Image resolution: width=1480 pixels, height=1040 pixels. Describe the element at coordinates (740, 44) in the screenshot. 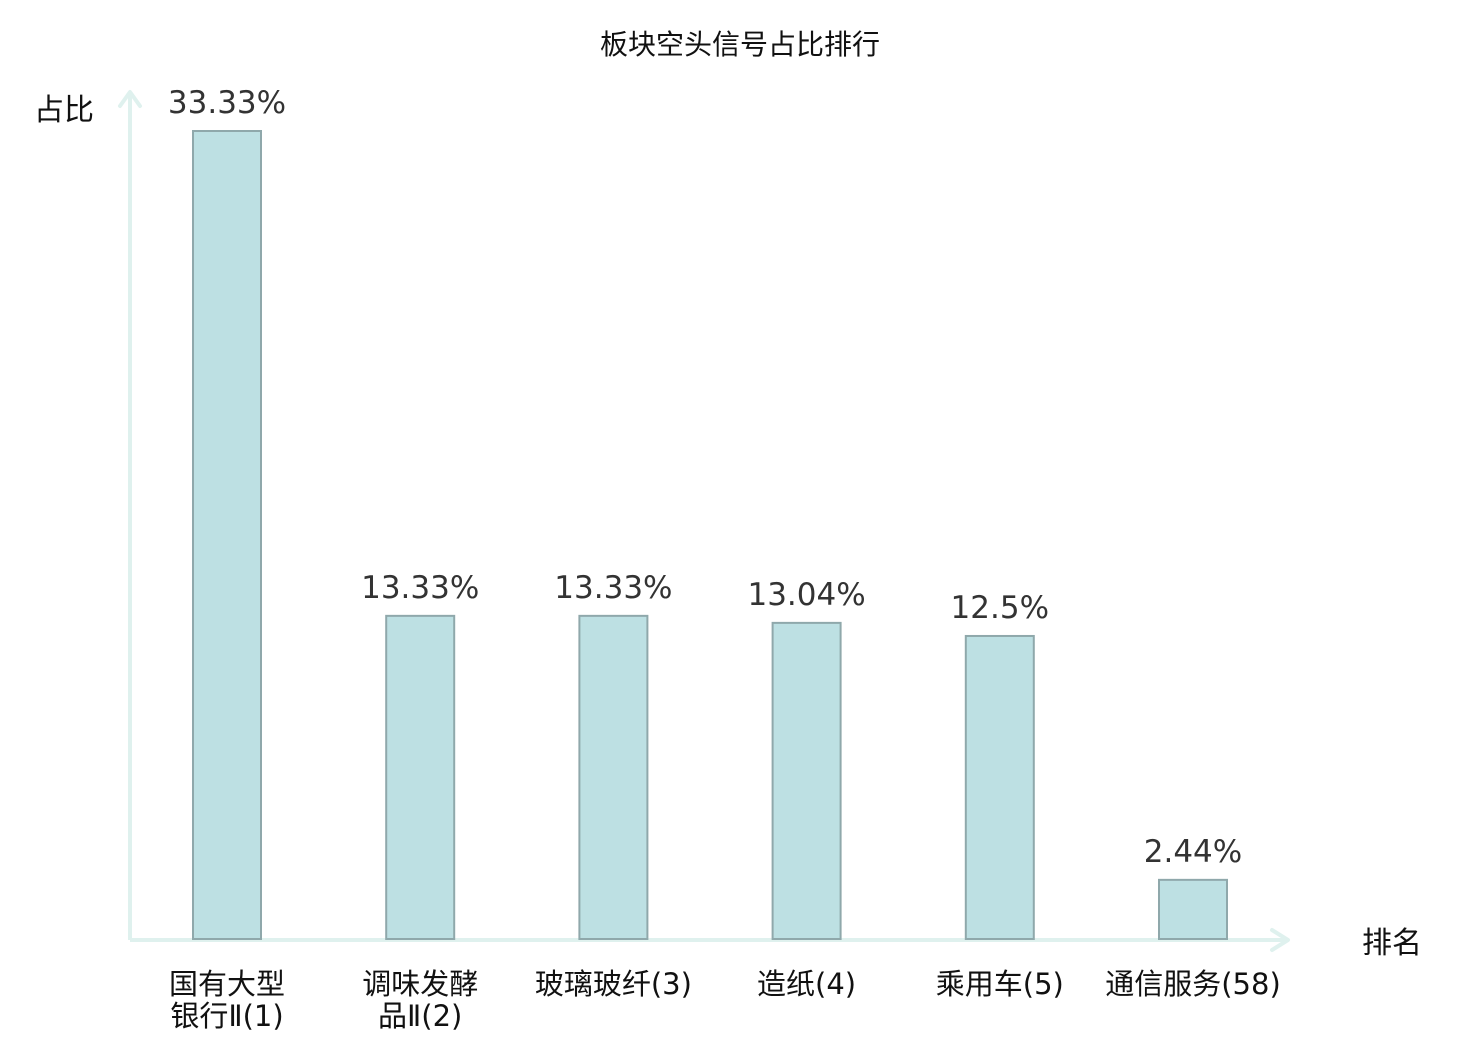

I see `chart-title: 板块空头信号占比排行` at that location.